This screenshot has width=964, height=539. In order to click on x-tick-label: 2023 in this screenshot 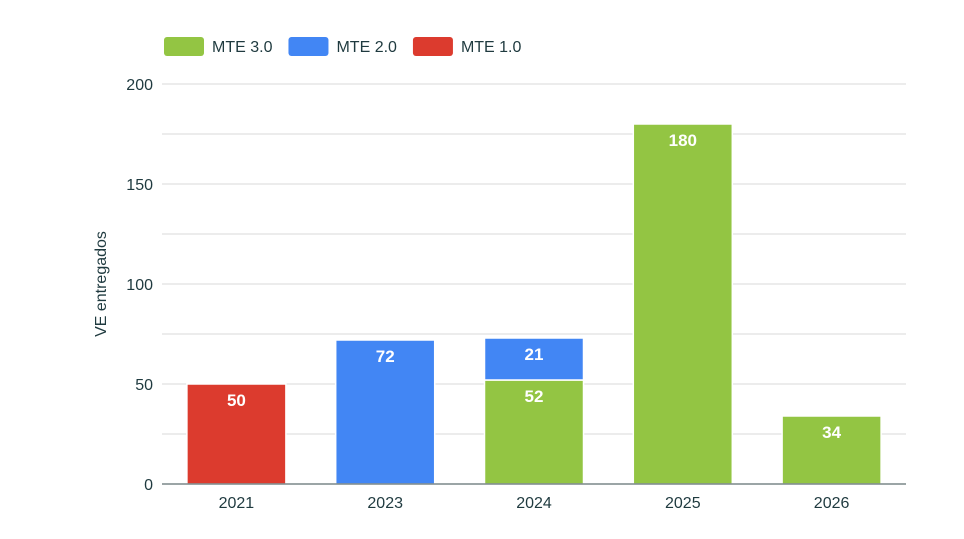, I will do `click(385, 503)`.